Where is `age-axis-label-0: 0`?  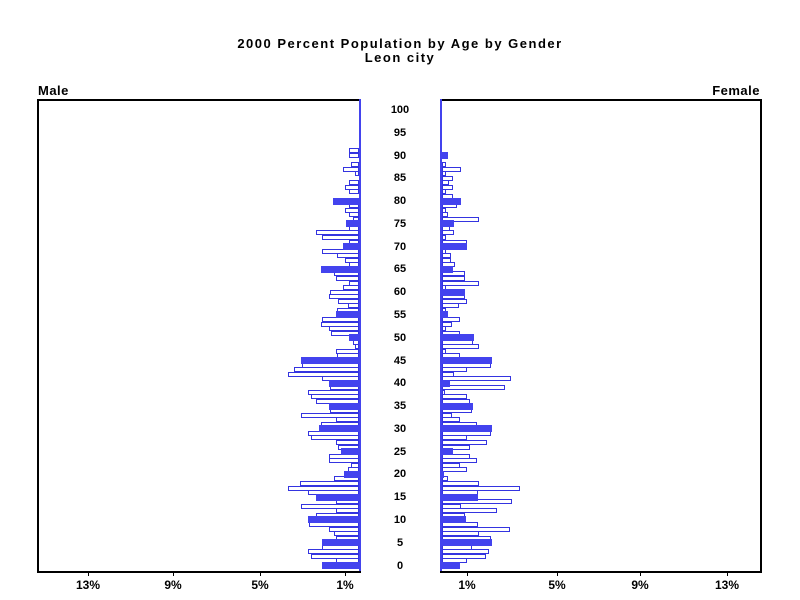 age-axis-label-0: 0 is located at coordinates (400, 566).